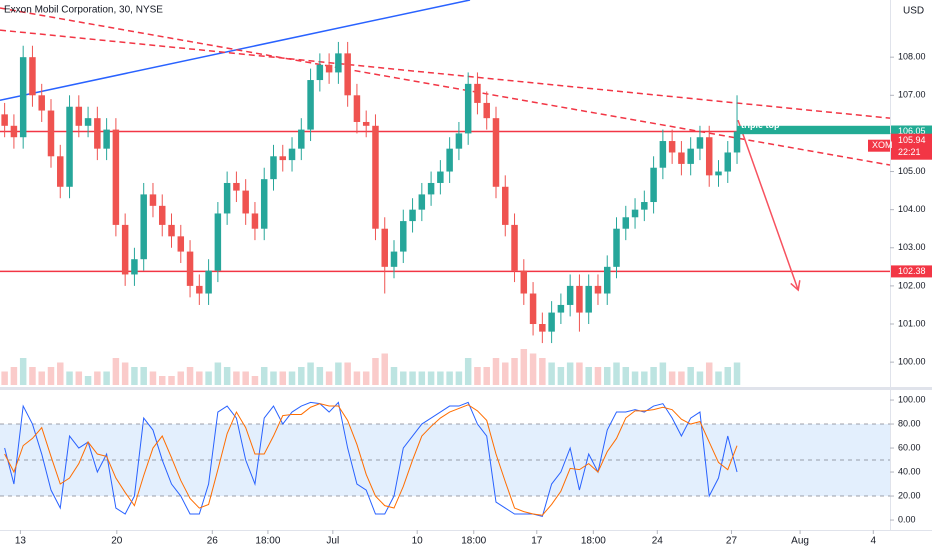  What do you see at coordinates (332, 541) in the screenshot?
I see `x-tick-label: Jul` at bounding box center [332, 541].